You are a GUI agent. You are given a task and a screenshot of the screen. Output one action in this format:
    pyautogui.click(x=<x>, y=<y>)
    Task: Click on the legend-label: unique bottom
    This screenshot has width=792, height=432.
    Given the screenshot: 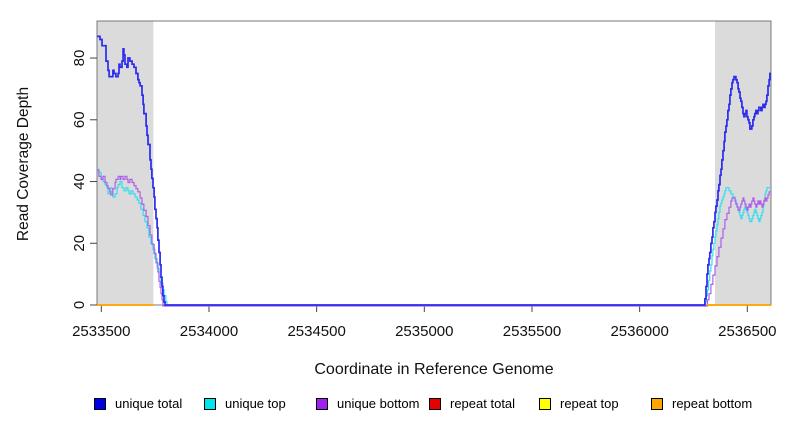 What is the action you would take?
    pyautogui.click(x=378, y=403)
    